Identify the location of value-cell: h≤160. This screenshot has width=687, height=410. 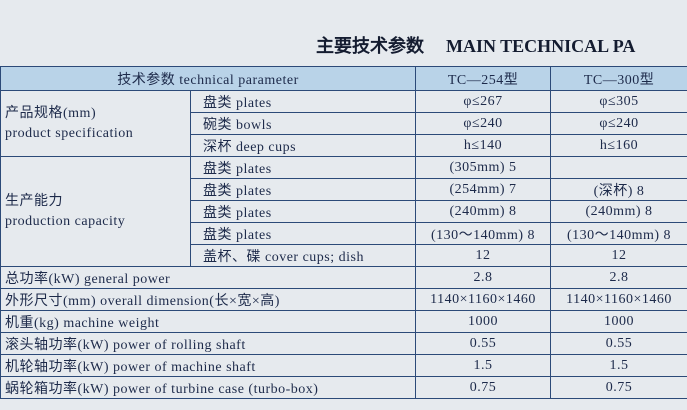
(618, 145).